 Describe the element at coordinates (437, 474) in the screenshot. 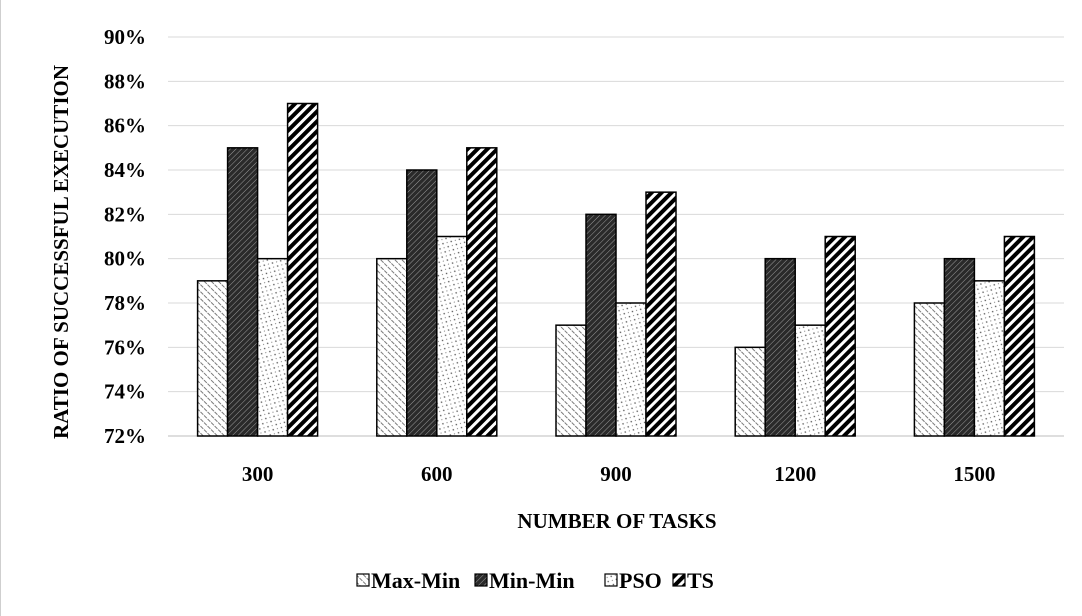

I see `x-tick-label: 600` at that location.